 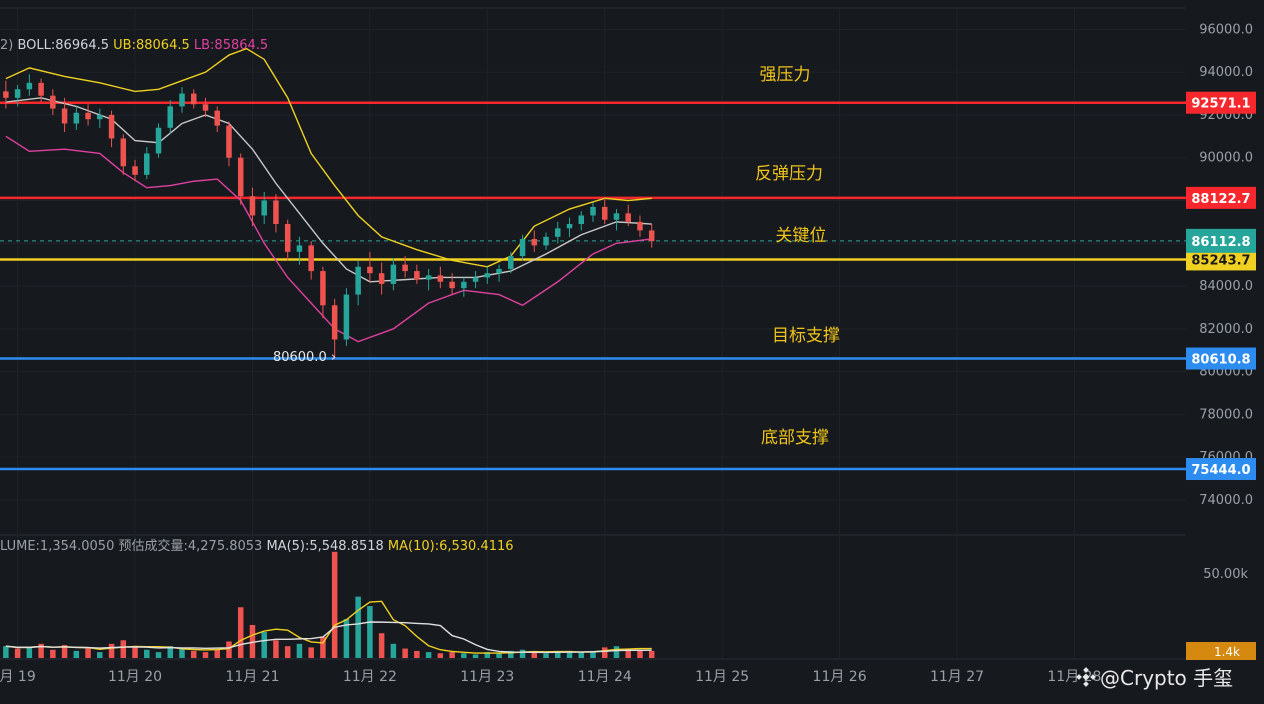 What do you see at coordinates (328, 637) in the screenshot?
I see `volume-ma10-line` at bounding box center [328, 637].